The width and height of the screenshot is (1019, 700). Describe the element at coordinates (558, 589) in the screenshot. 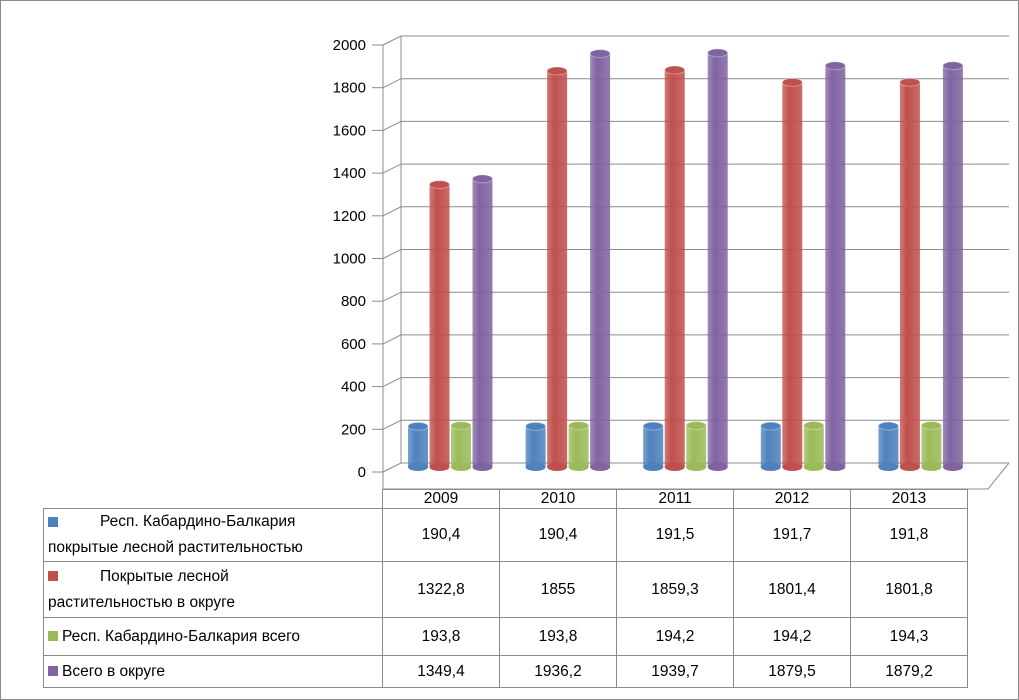

I see `data-value: 1855` at that location.